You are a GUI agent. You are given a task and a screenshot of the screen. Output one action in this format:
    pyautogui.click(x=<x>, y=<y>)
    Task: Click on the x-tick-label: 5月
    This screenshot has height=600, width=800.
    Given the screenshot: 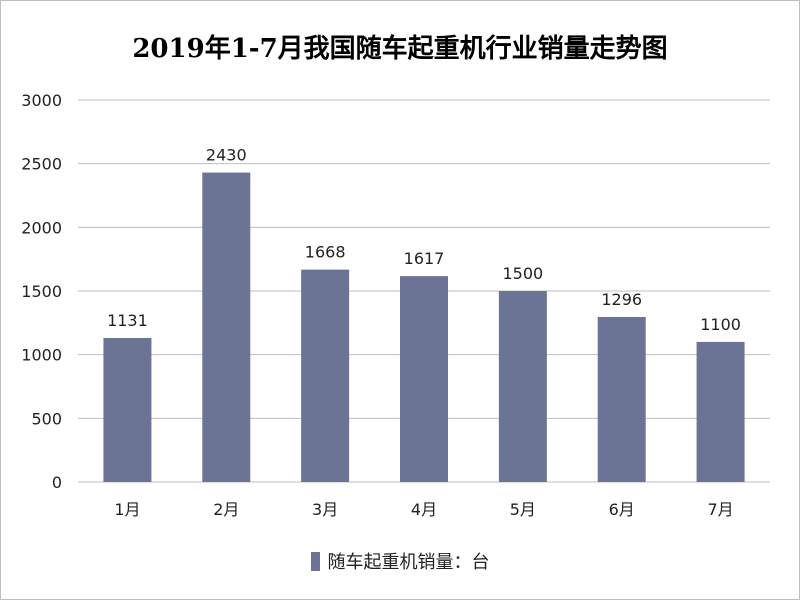 What is the action you would take?
    pyautogui.click(x=523, y=509)
    